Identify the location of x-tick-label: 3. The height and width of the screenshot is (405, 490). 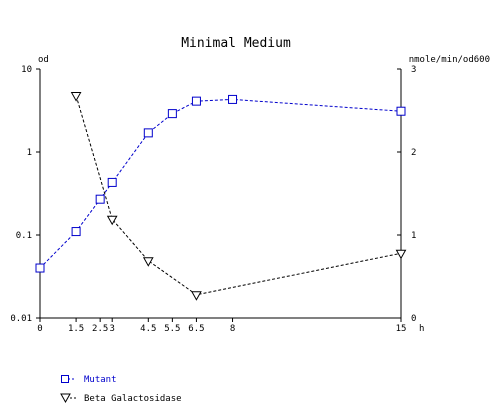
(111, 329).